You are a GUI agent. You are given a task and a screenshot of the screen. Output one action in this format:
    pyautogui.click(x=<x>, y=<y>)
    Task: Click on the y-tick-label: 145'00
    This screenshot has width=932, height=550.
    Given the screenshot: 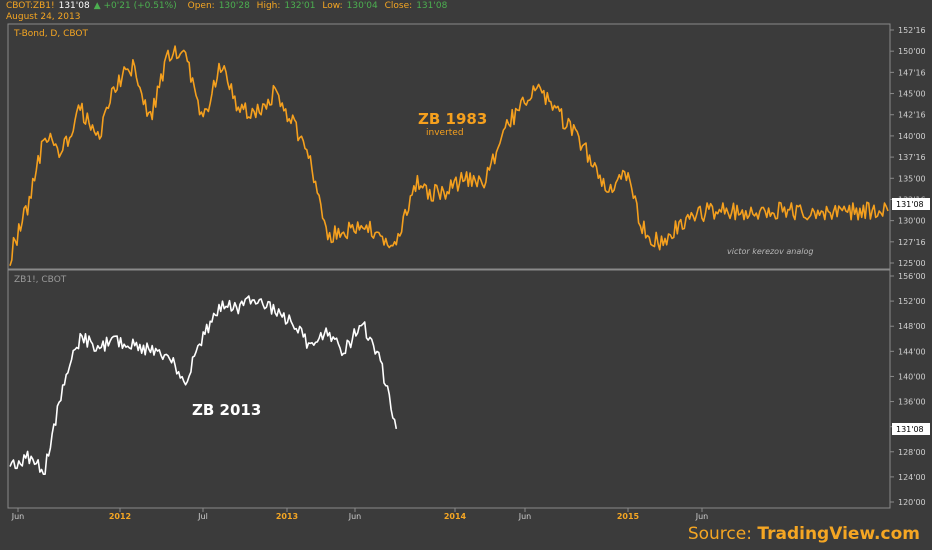 What is the action you would take?
    pyautogui.click(x=912, y=94)
    